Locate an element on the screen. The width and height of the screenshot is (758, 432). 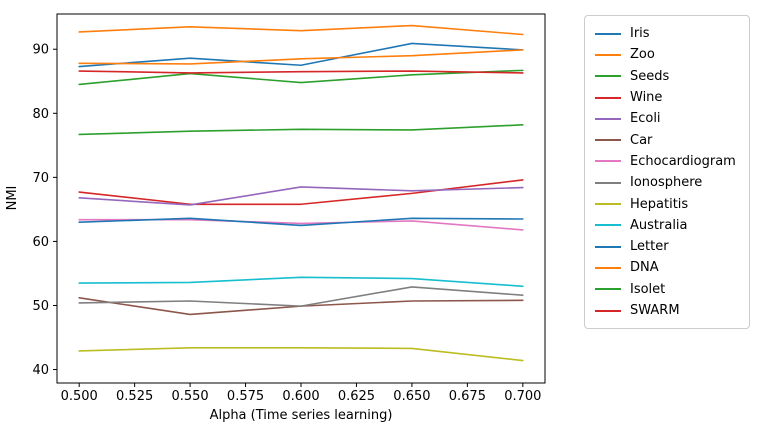
legend-item-australia: Australia is located at coordinates (667, 225).